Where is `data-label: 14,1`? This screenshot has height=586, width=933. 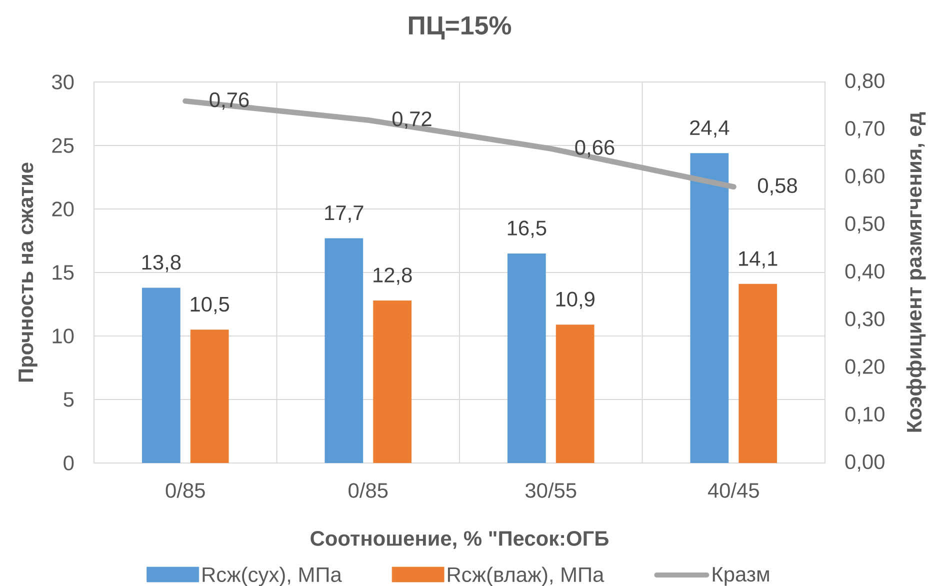
data-label: 14,1 is located at coordinates (758, 259).